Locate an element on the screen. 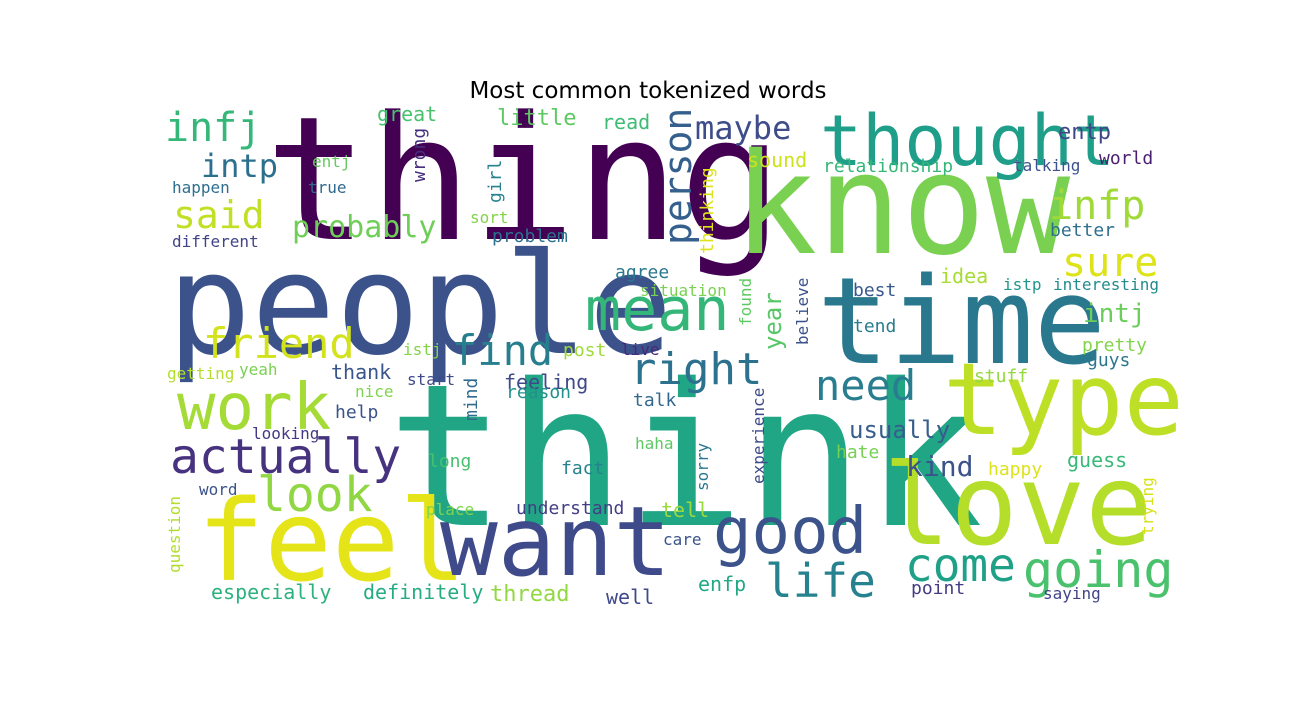  word-mean: mean is located at coordinates (657, 310).